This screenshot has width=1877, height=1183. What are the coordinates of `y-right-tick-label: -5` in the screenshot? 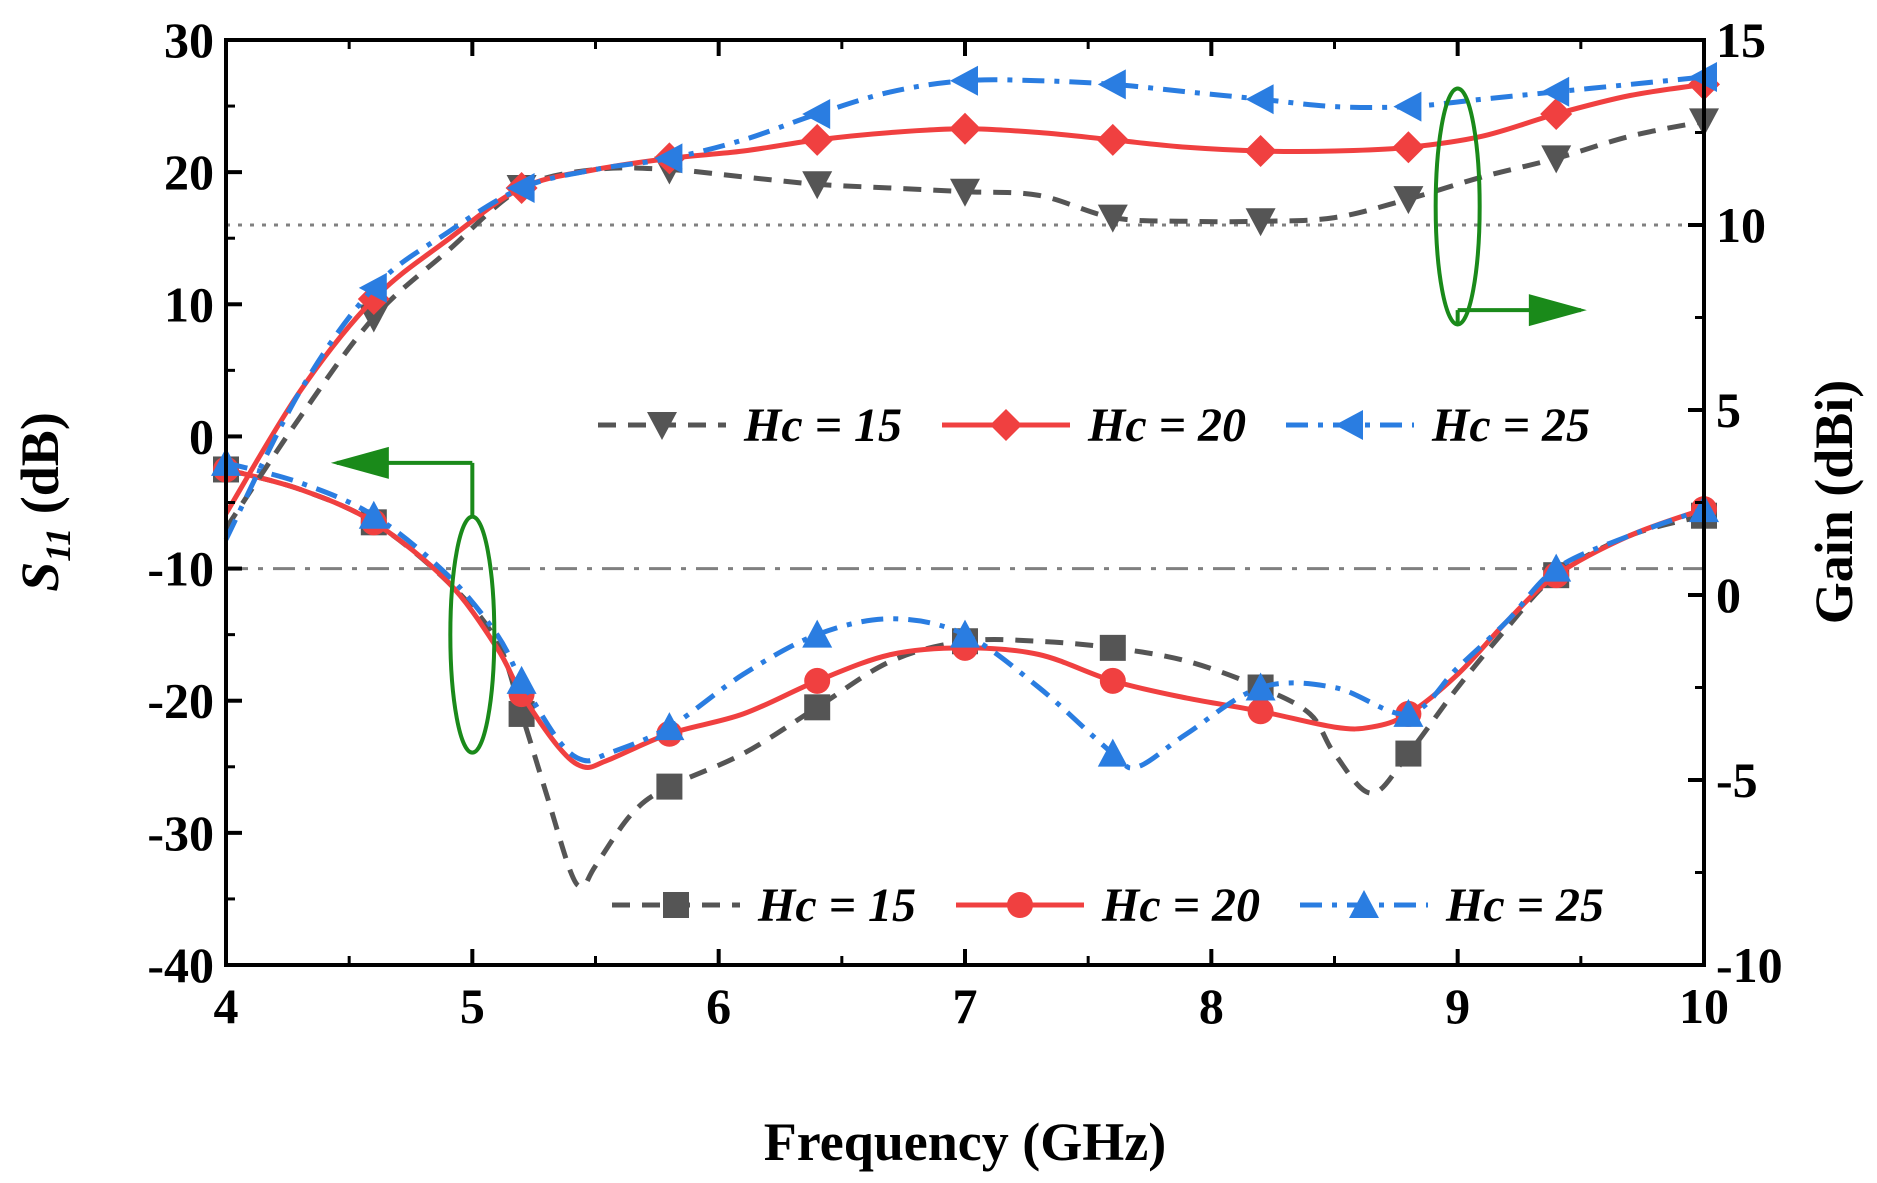 It's located at (1737, 780).